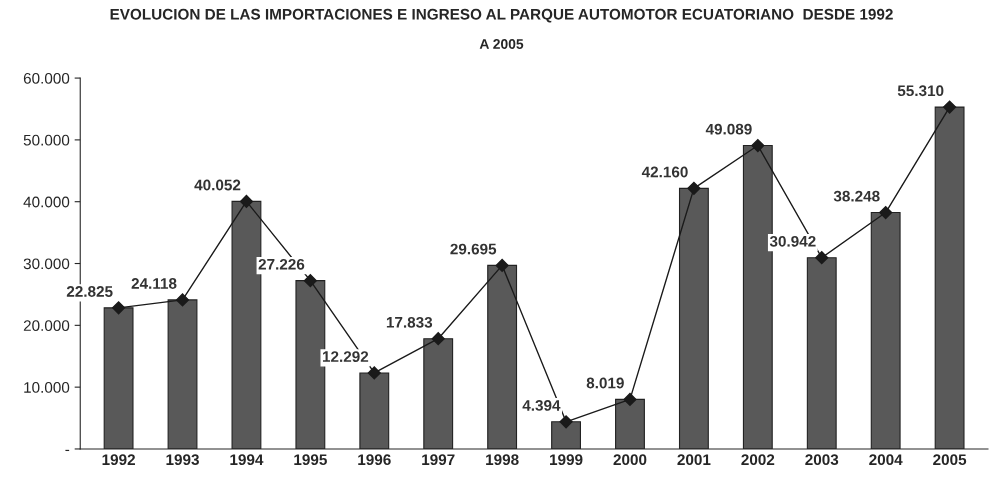 This screenshot has height=488, width=1003. What do you see at coordinates (247, 460) in the screenshot?
I see `x-tick-label: 1994` at bounding box center [247, 460].